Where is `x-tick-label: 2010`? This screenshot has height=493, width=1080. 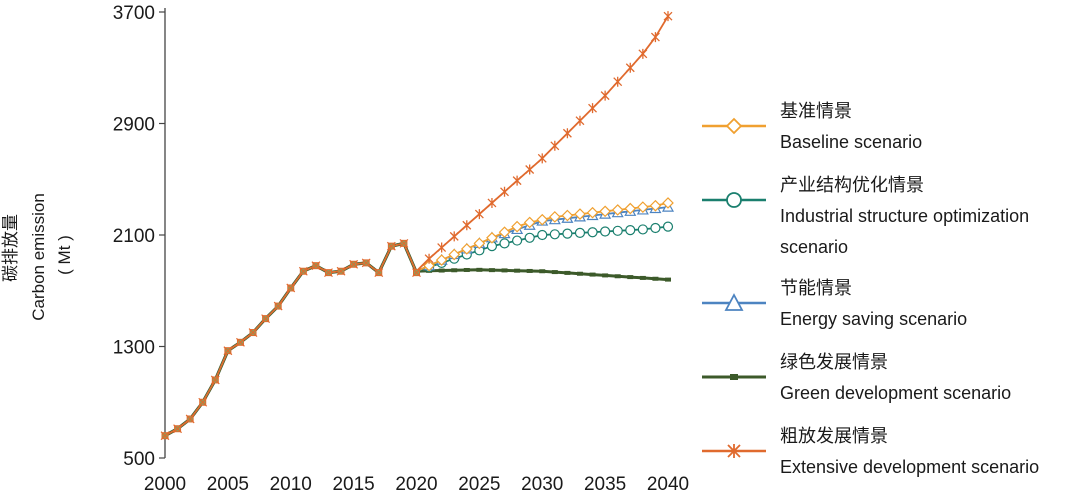
x-tick-label: 2010 is located at coordinates (291, 483).